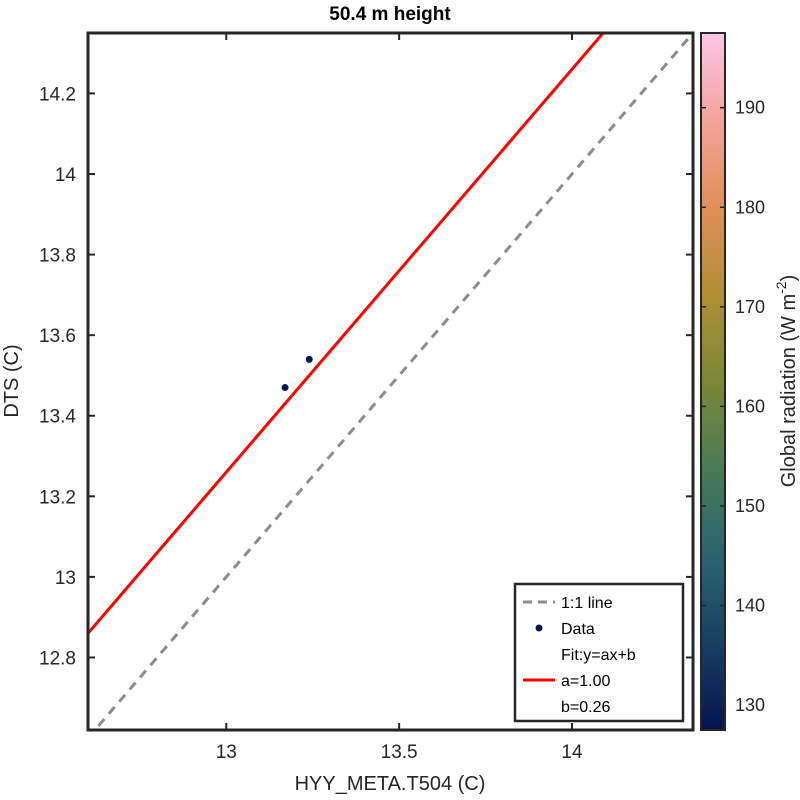  Describe the element at coordinates (781, 287) in the screenshot. I see `colorbar-label-superscript: -2` at that location.